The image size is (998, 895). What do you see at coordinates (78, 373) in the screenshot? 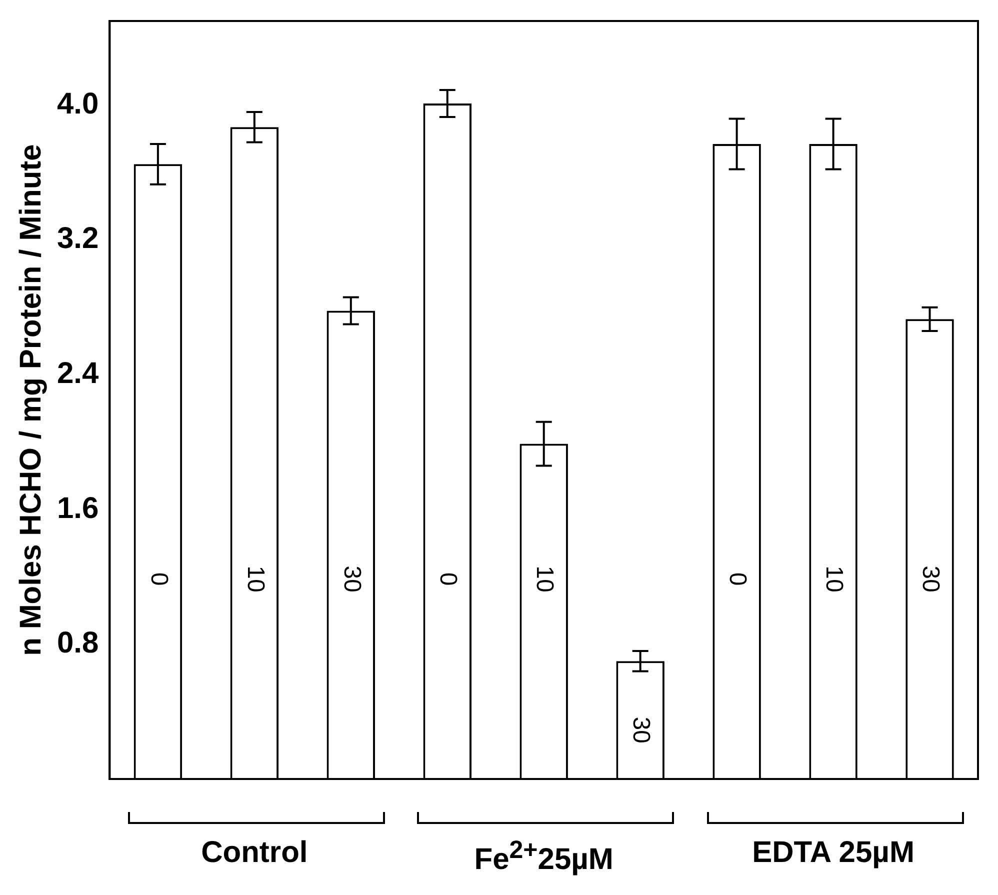
I see `y-tick-label: 2.4` at bounding box center [78, 373].